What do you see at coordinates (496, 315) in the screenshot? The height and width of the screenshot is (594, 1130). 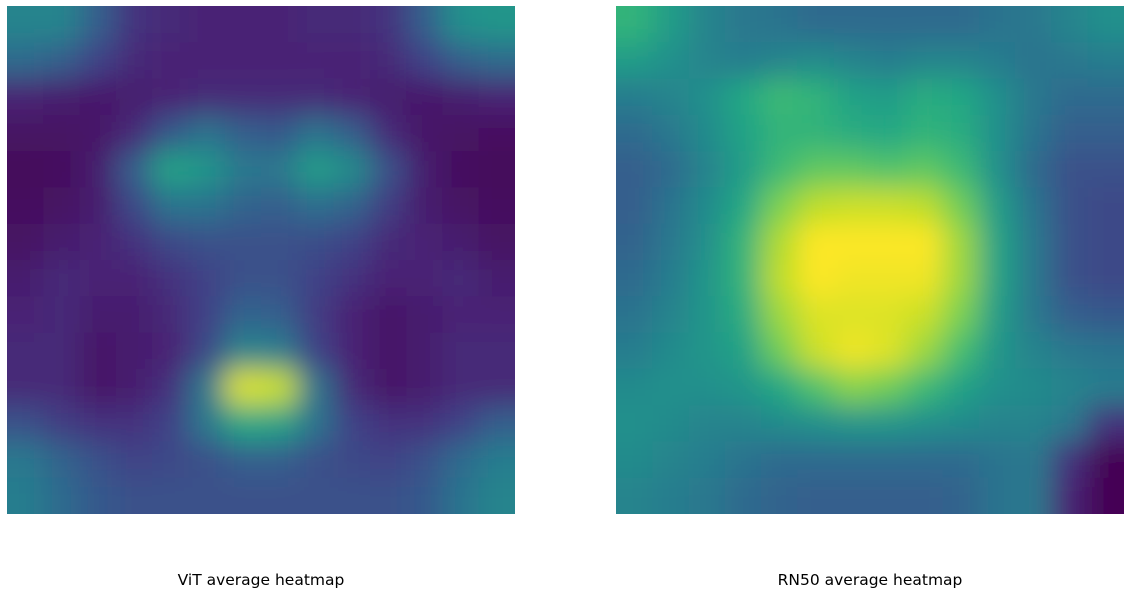 I see `vit-heatmap-cell-r8-c13` at bounding box center [496, 315].